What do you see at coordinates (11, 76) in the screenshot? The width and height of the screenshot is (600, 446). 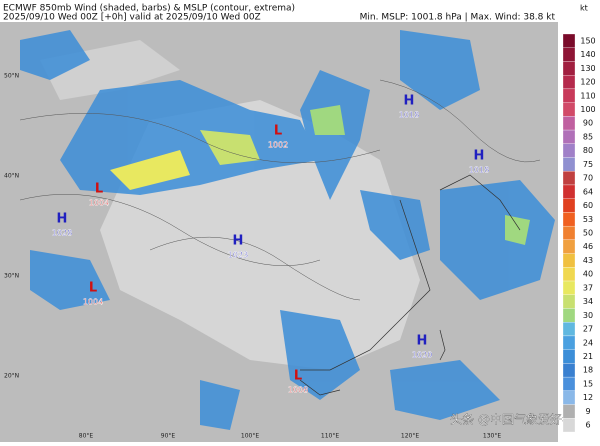 I see `lat-label: 50°N` at bounding box center [11, 76].